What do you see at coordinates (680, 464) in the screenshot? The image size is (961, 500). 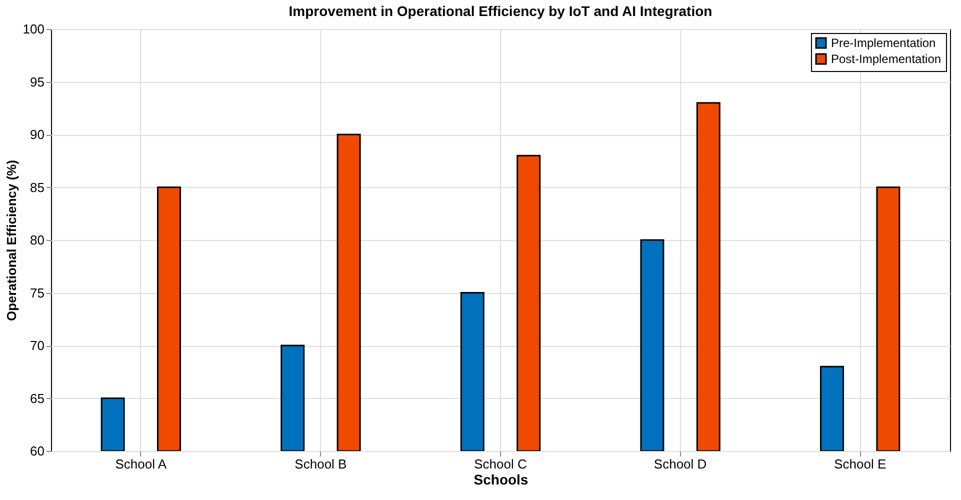 I see `x-tick-label: School D` at bounding box center [680, 464].